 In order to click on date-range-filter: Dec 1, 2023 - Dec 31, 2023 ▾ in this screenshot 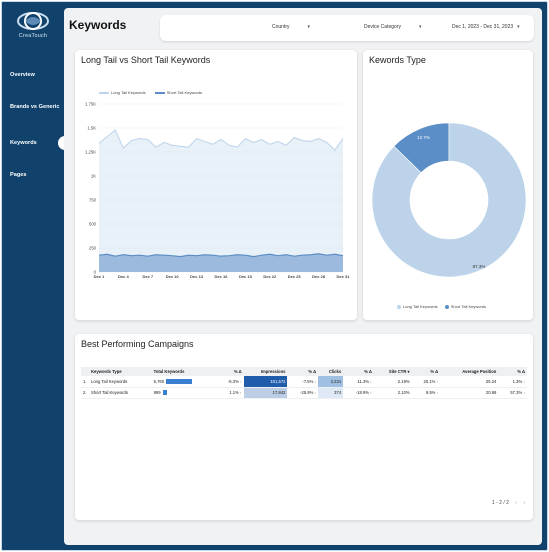, I will do `click(486, 27)`.